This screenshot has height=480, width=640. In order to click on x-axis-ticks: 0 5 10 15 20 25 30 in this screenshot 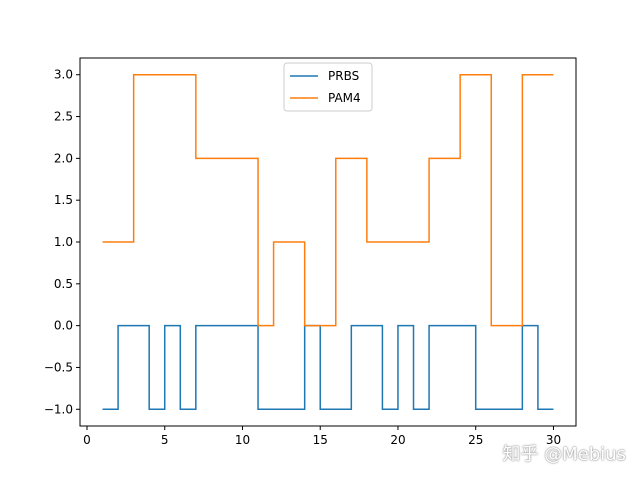, I will do `click(322, 436)`.